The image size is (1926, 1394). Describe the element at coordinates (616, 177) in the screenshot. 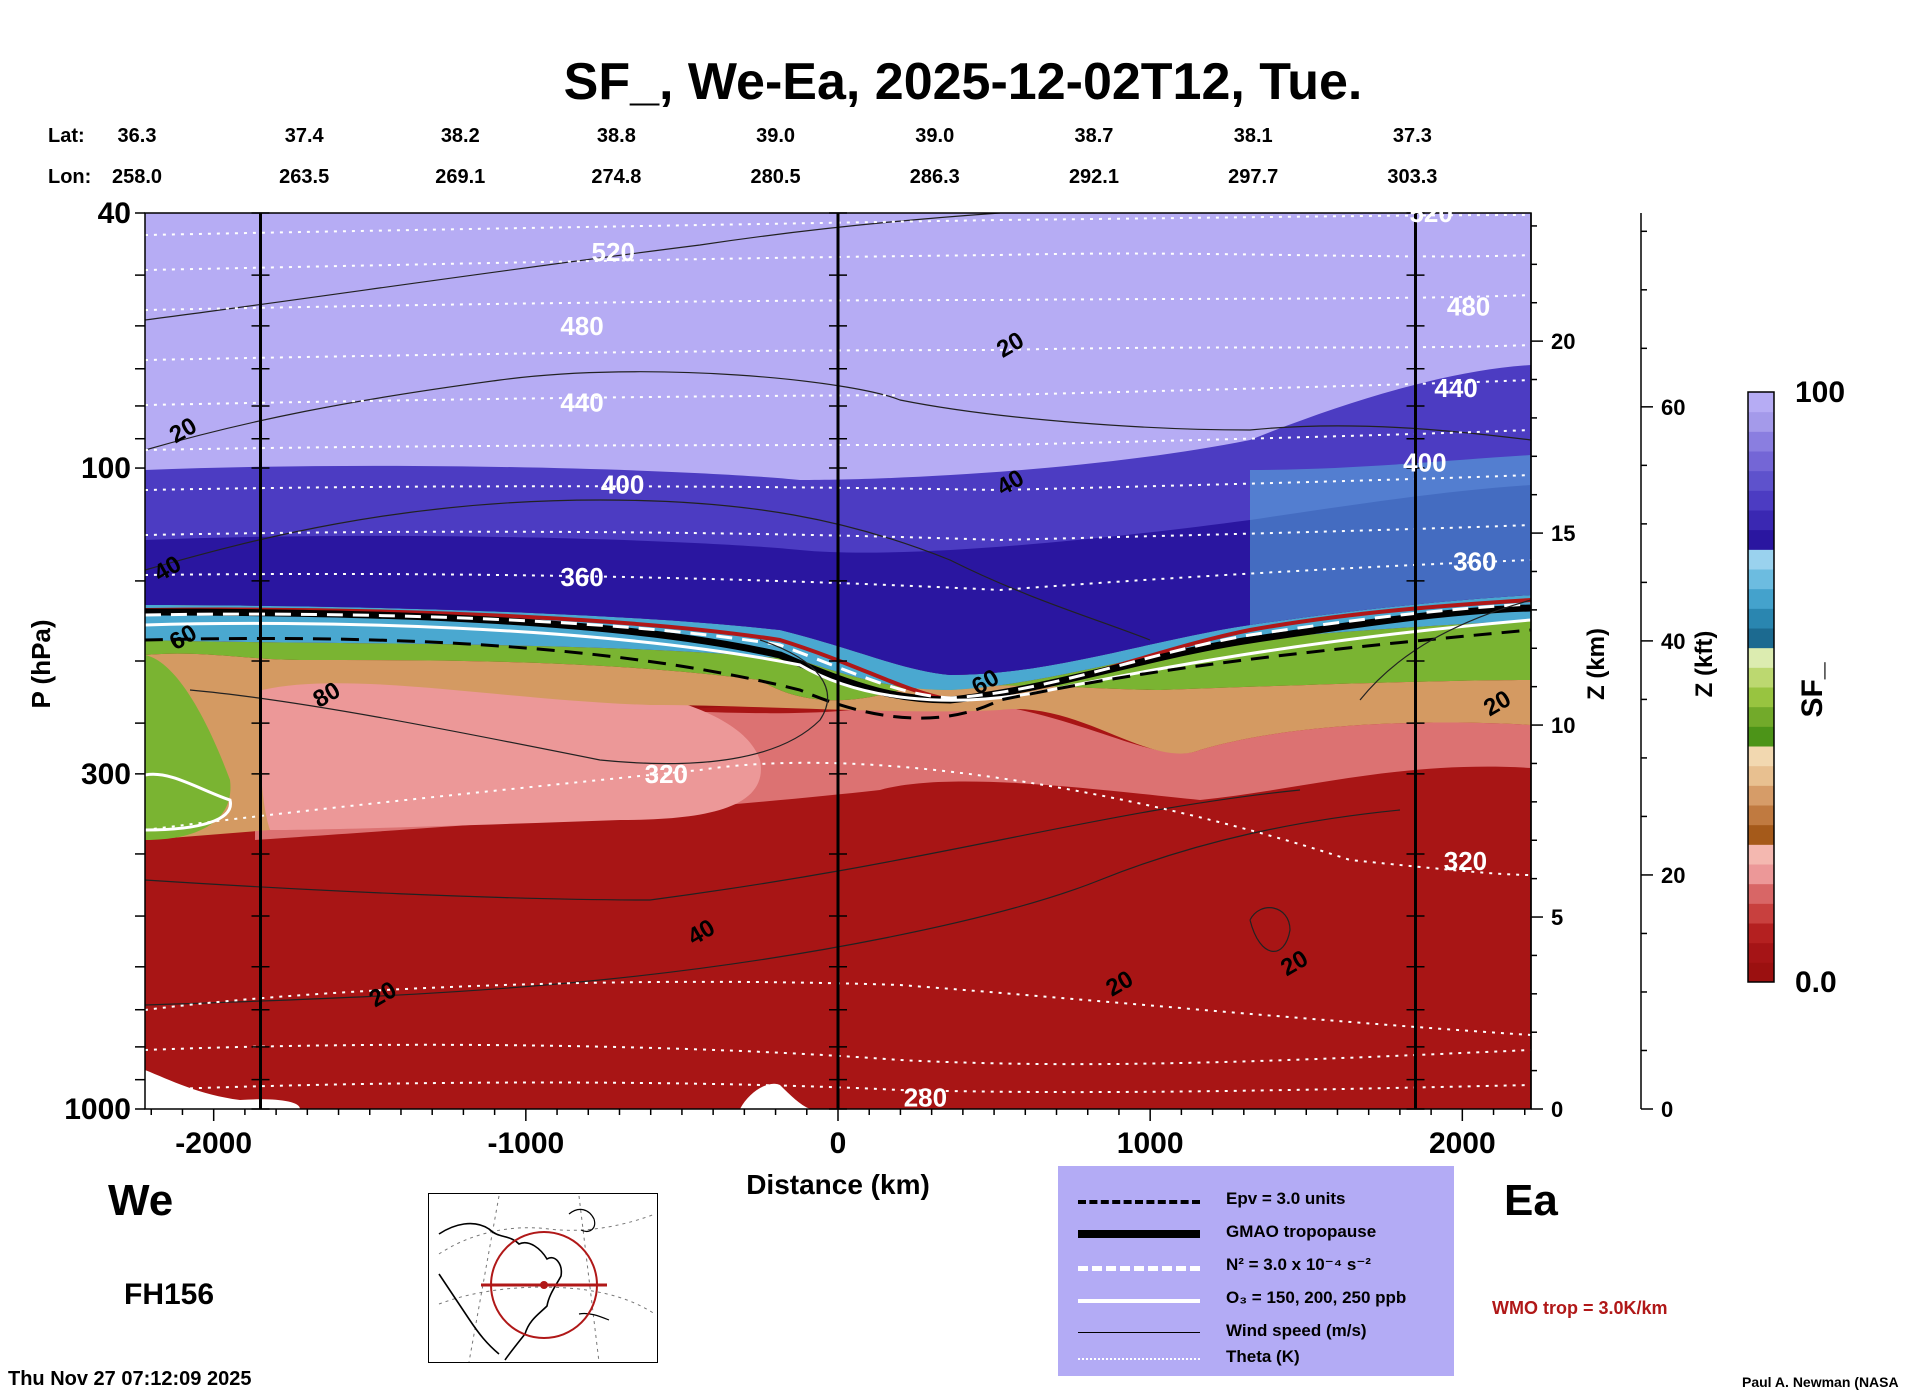

I see `lon-value: 274.8` at that location.